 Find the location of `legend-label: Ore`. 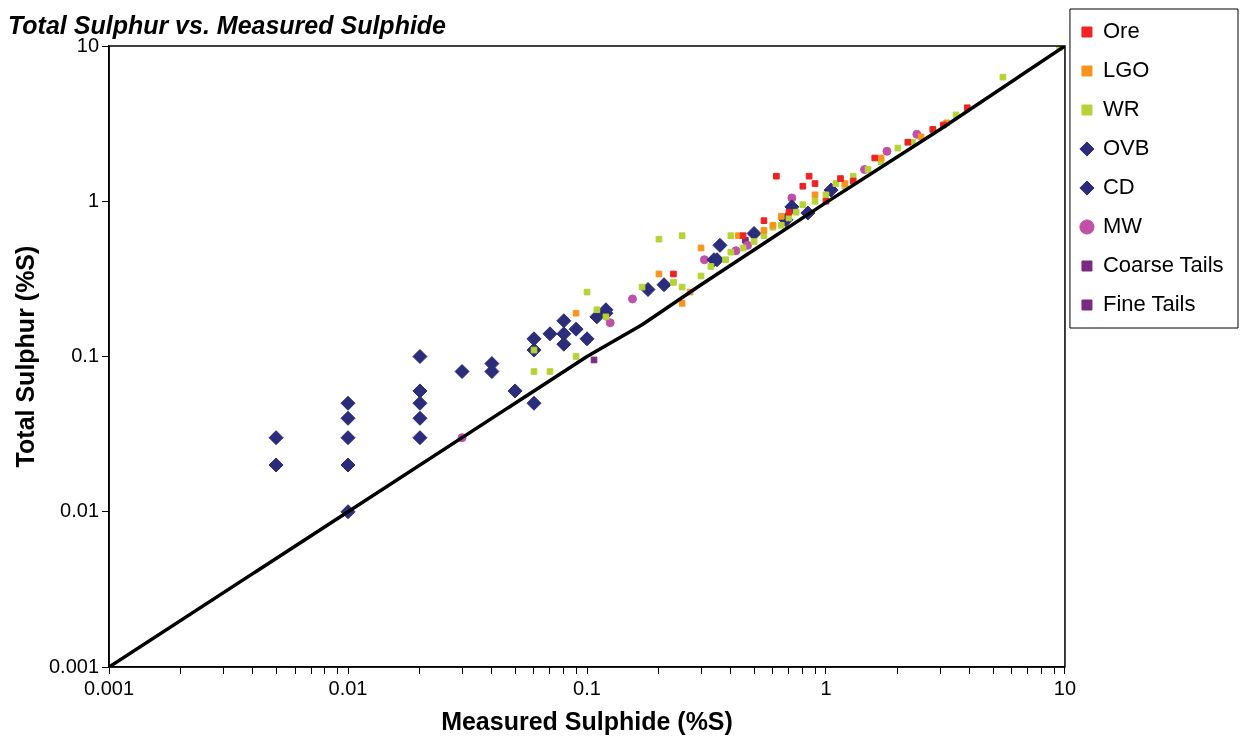

legend-label: Ore is located at coordinates (1121, 31).